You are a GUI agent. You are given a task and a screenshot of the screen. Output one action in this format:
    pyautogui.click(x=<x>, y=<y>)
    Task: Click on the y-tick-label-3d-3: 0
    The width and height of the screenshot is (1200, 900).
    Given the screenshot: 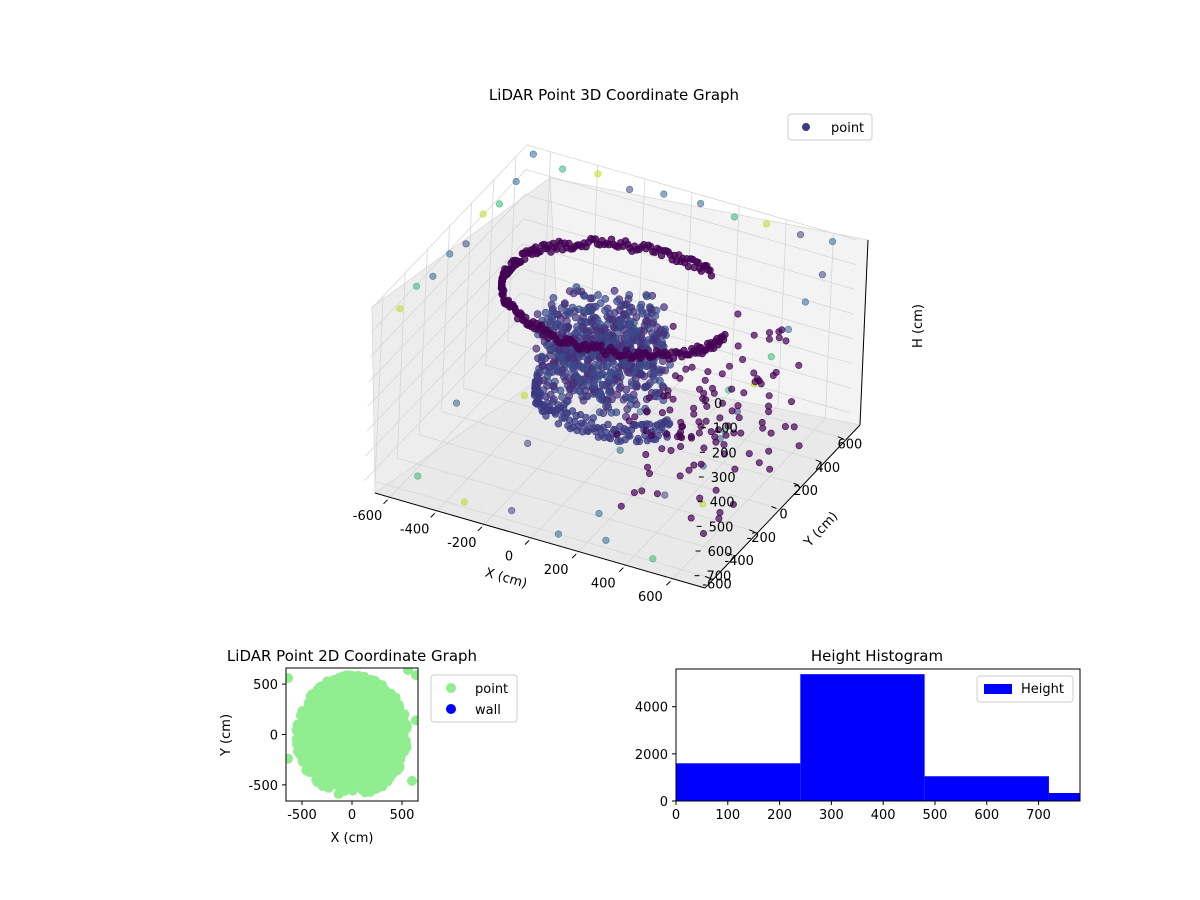 What is the action you would take?
    pyautogui.click(x=783, y=515)
    